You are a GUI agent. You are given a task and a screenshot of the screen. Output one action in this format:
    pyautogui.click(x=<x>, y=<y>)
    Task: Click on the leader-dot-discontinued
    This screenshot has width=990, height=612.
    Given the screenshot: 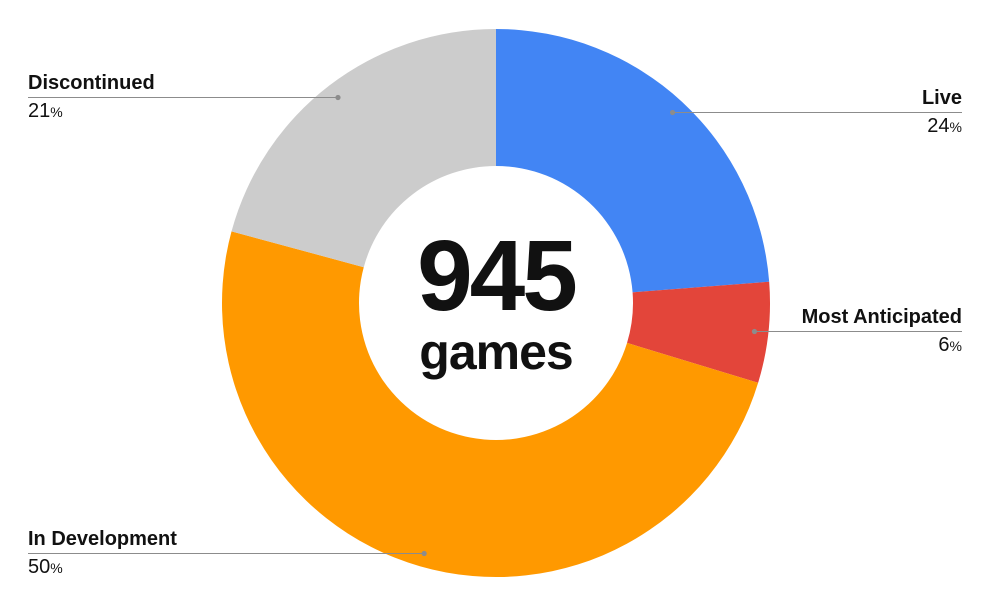 What is the action you would take?
    pyautogui.click(x=338, y=97)
    